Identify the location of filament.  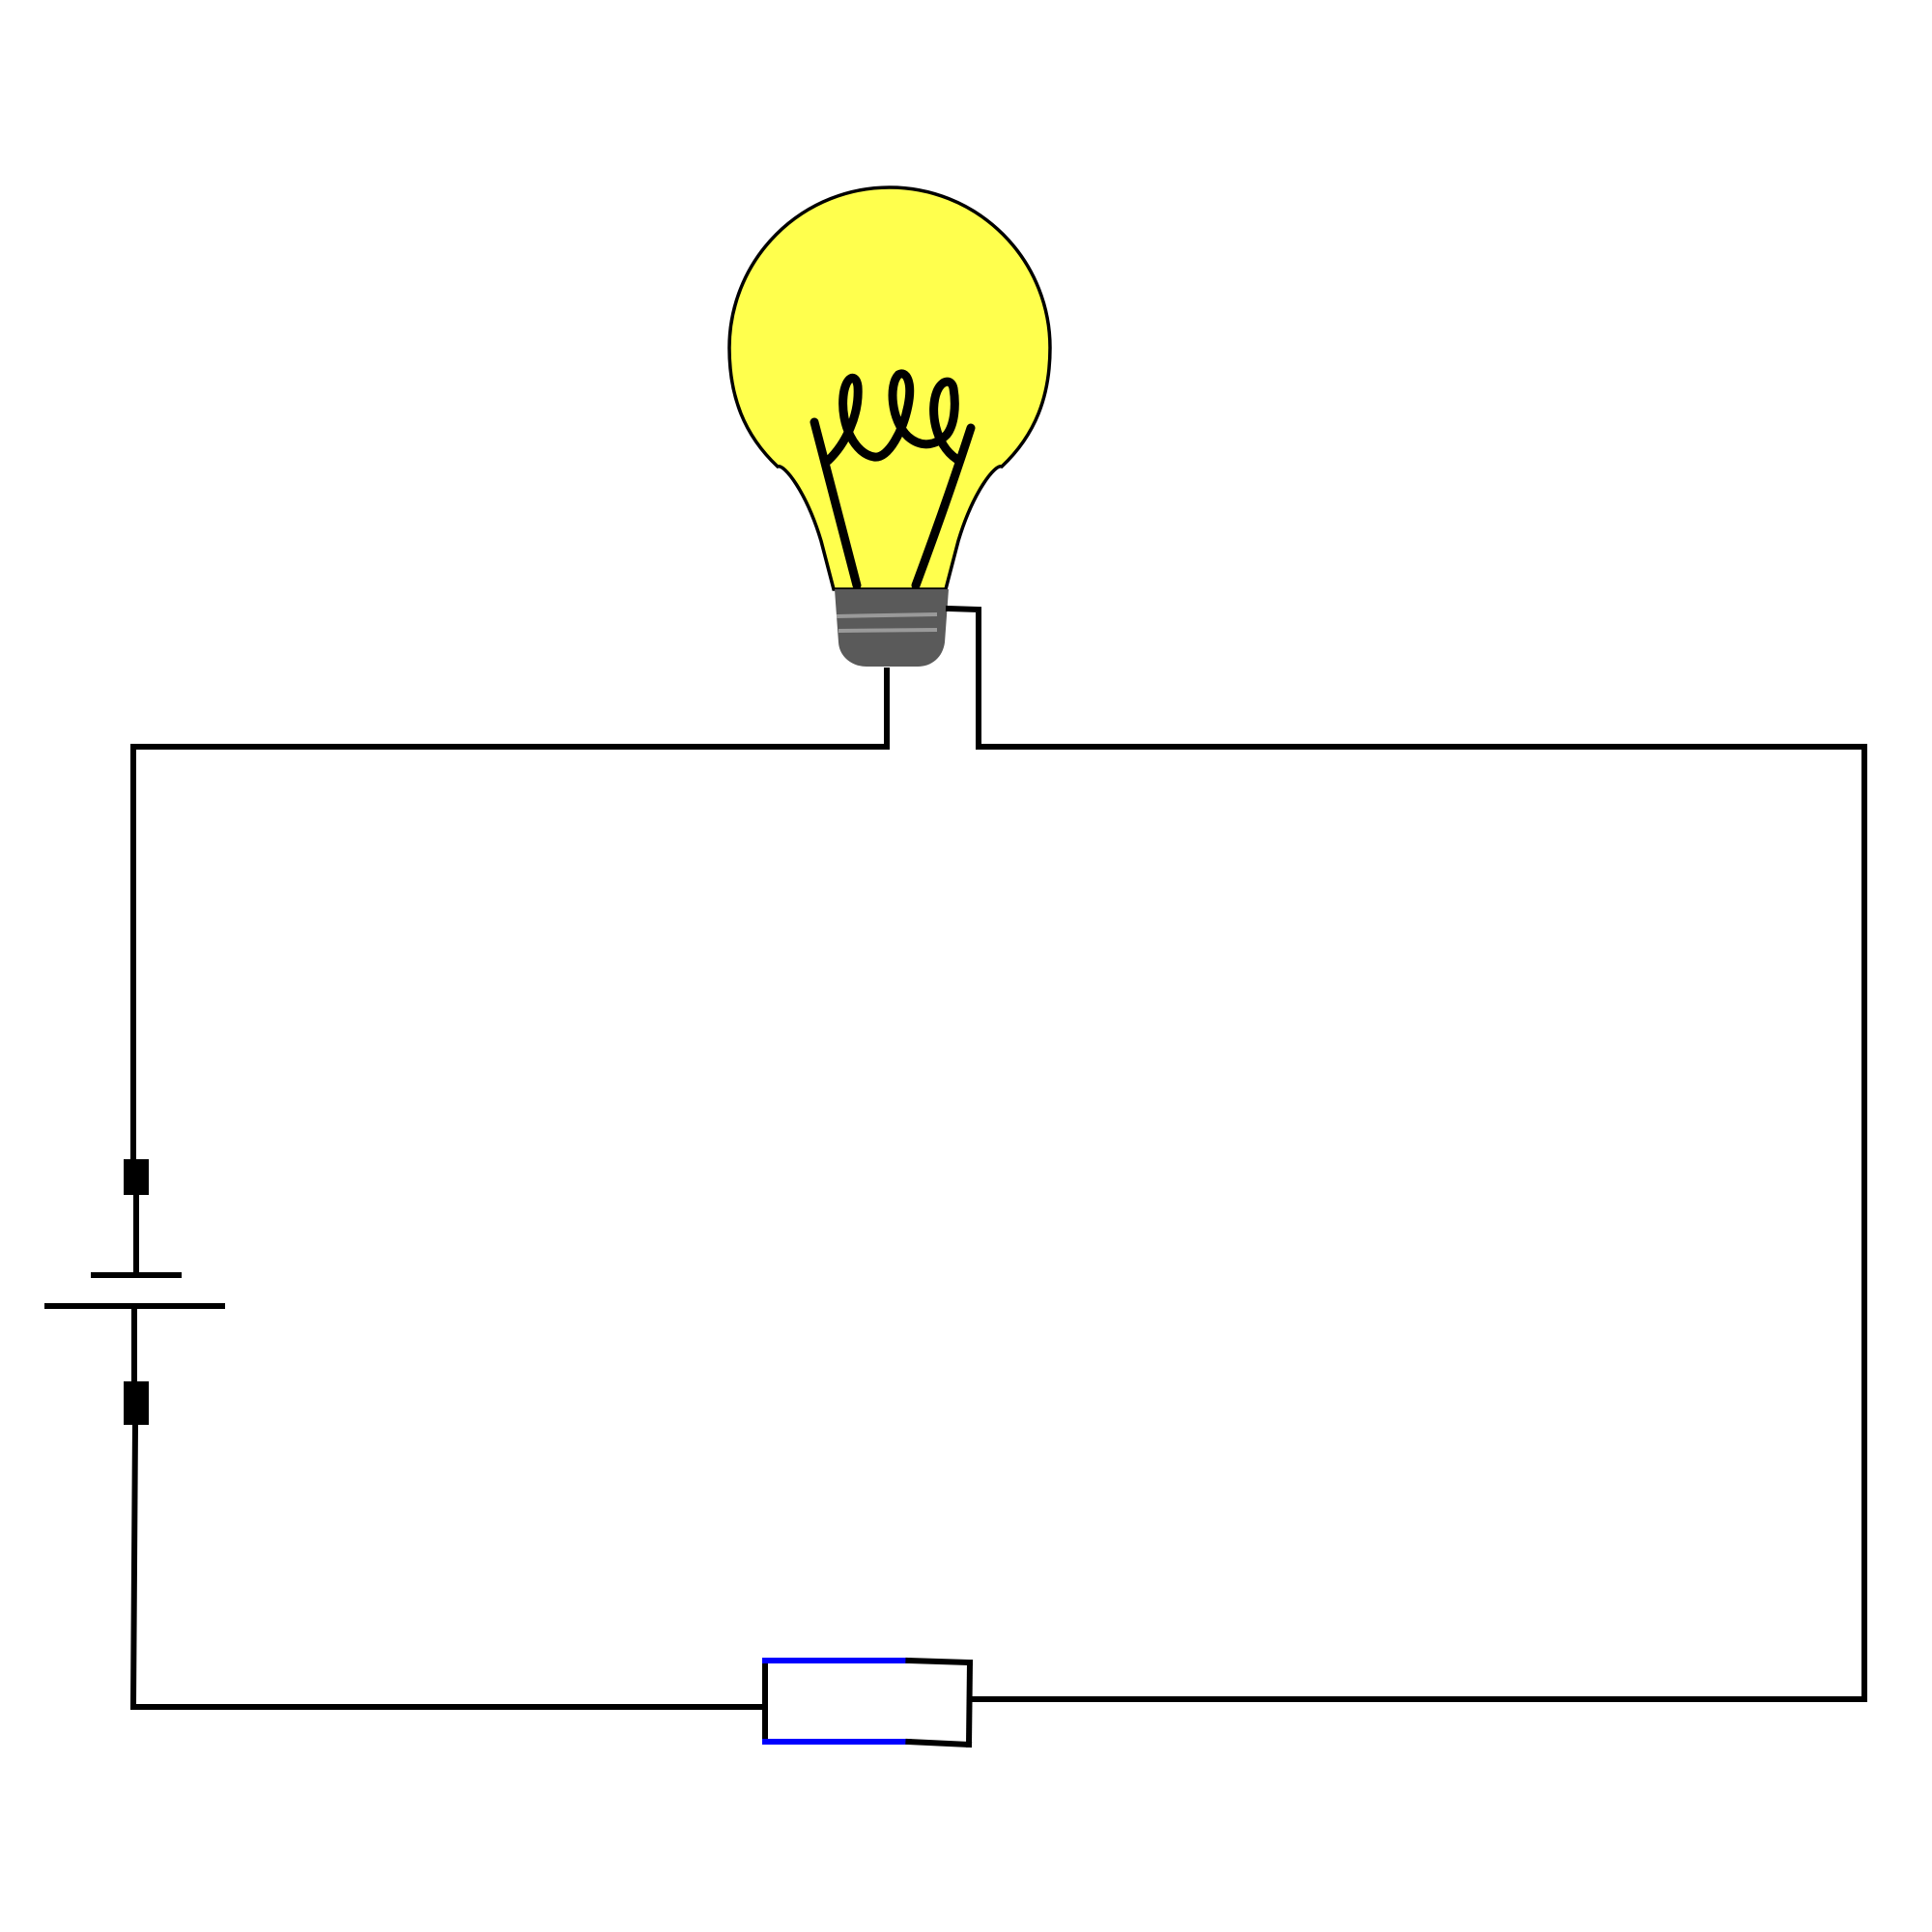
(893, 479).